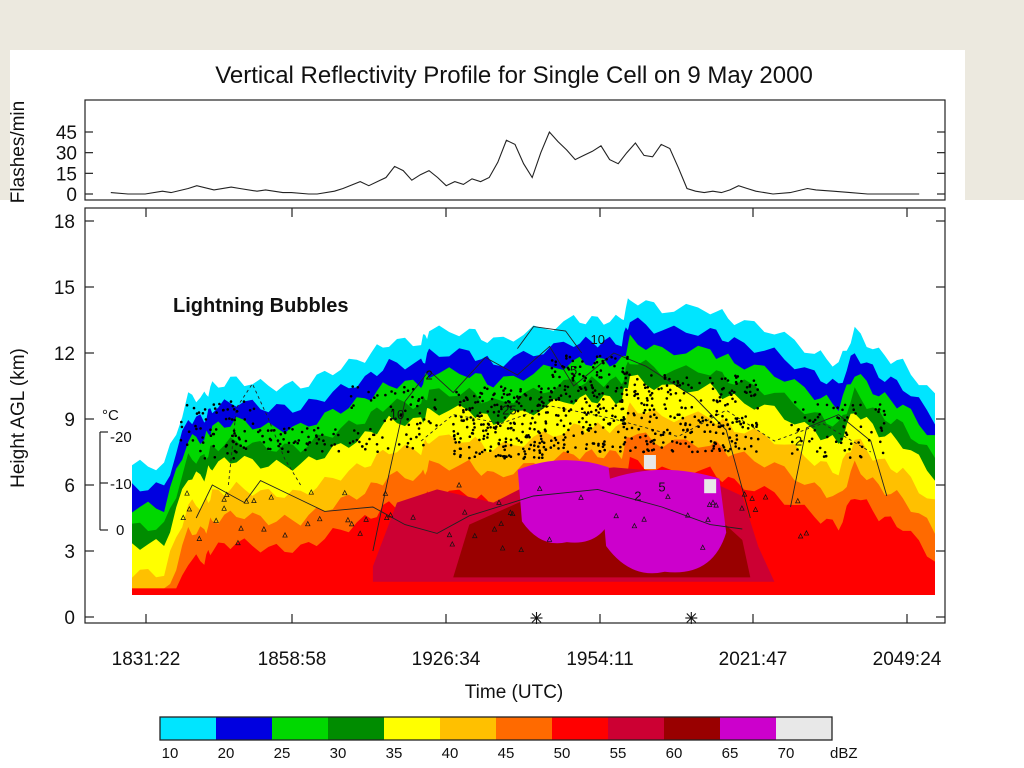  Describe the element at coordinates (580, 728) in the screenshot. I see `colorbar-cell` at that location.